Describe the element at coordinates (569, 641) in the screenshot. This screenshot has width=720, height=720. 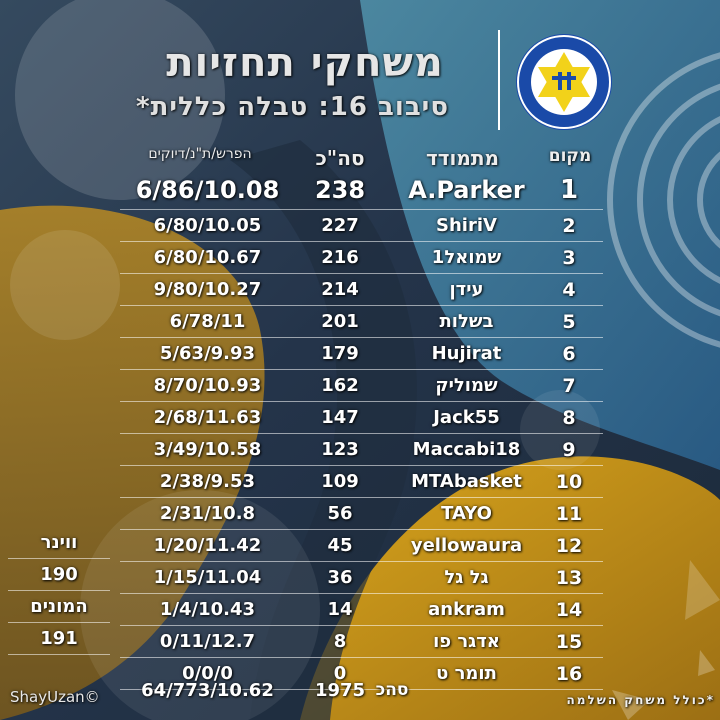
I see `rank-cell: 15` at that location.